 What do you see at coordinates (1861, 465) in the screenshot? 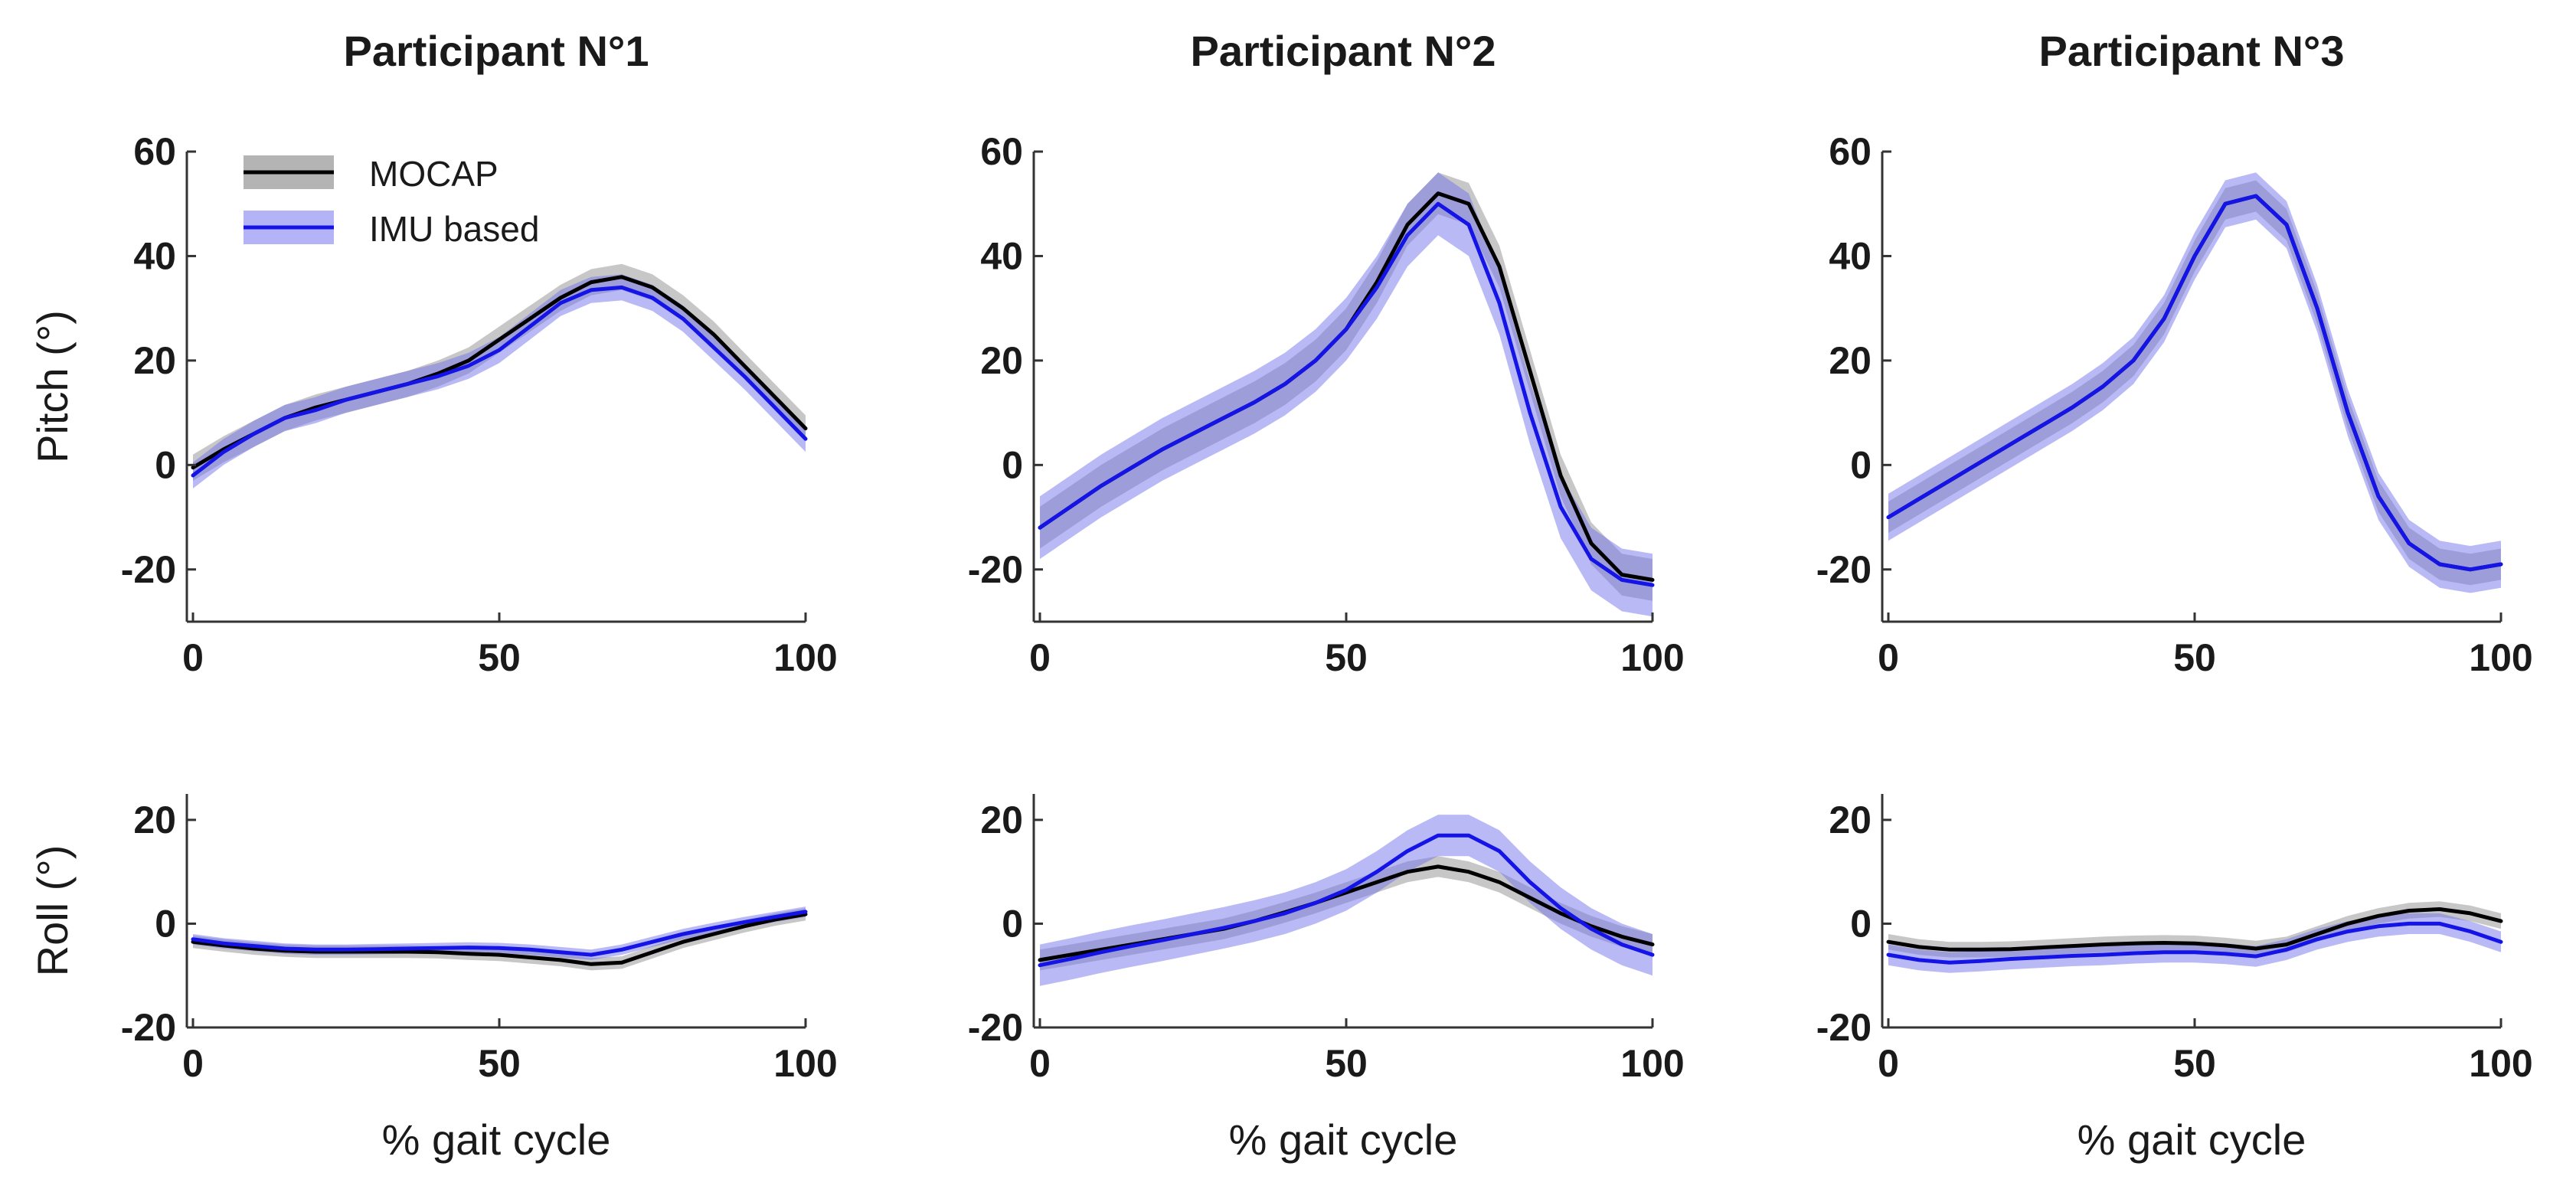
I see `participant-3-pitch-ytick-label: 0` at bounding box center [1861, 465].